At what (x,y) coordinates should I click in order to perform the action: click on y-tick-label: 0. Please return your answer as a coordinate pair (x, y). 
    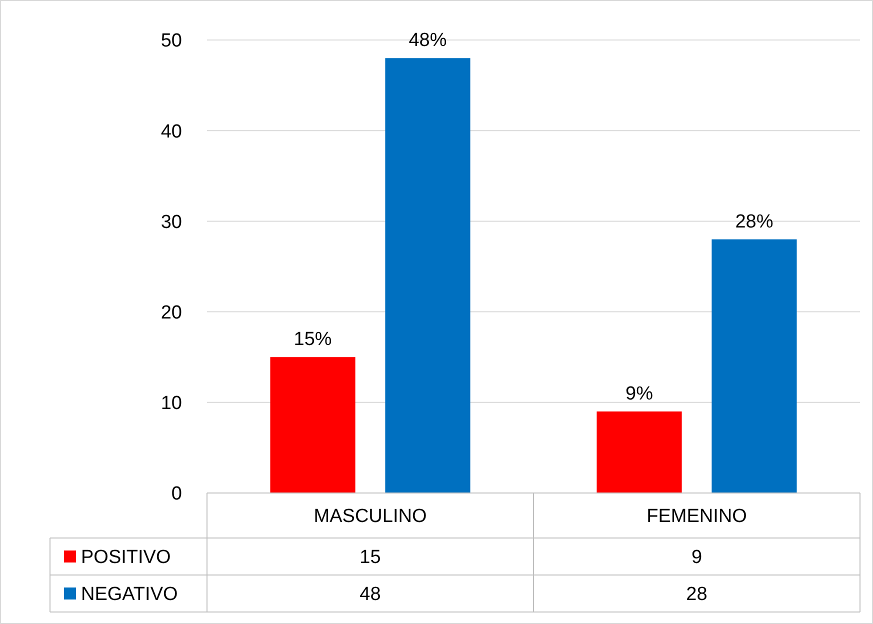
    Looking at the image, I should click on (176, 494).